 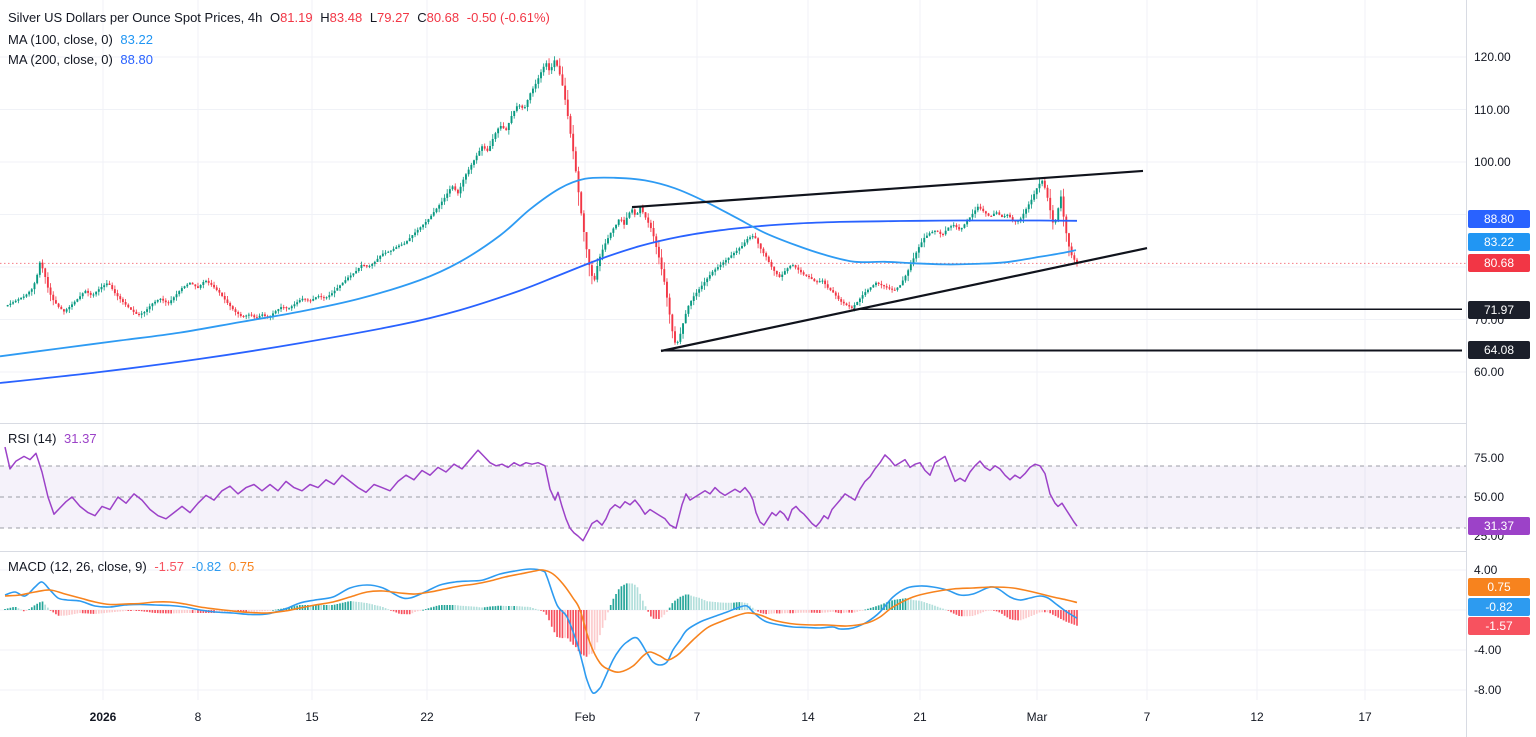 What do you see at coordinates (103, 717) in the screenshot?
I see `time-tick-label: 2026` at bounding box center [103, 717].